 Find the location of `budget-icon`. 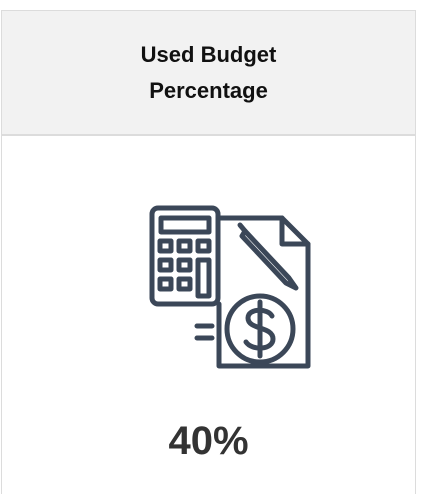

budget-icon is located at coordinates (230, 287).